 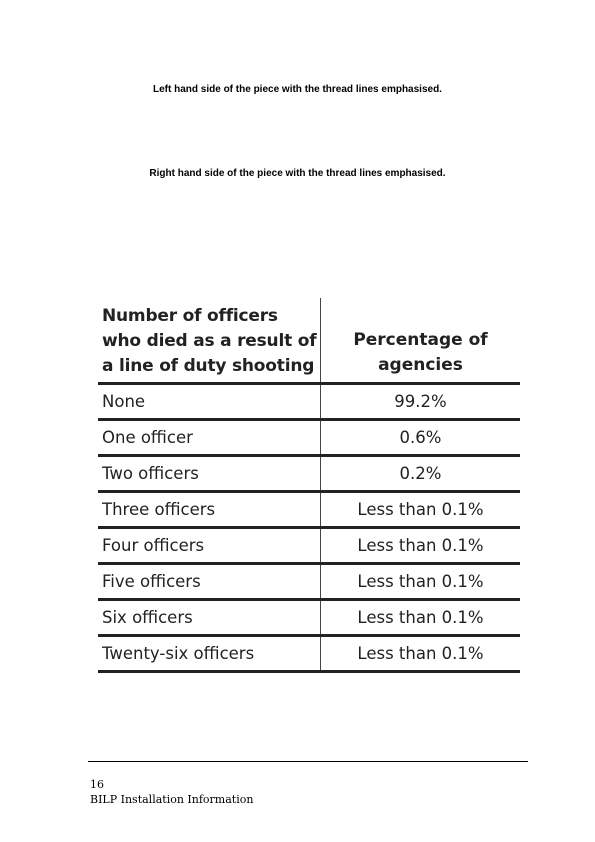 What do you see at coordinates (209, 509) in the screenshot?
I see `cell-officers: Three officers` at bounding box center [209, 509].